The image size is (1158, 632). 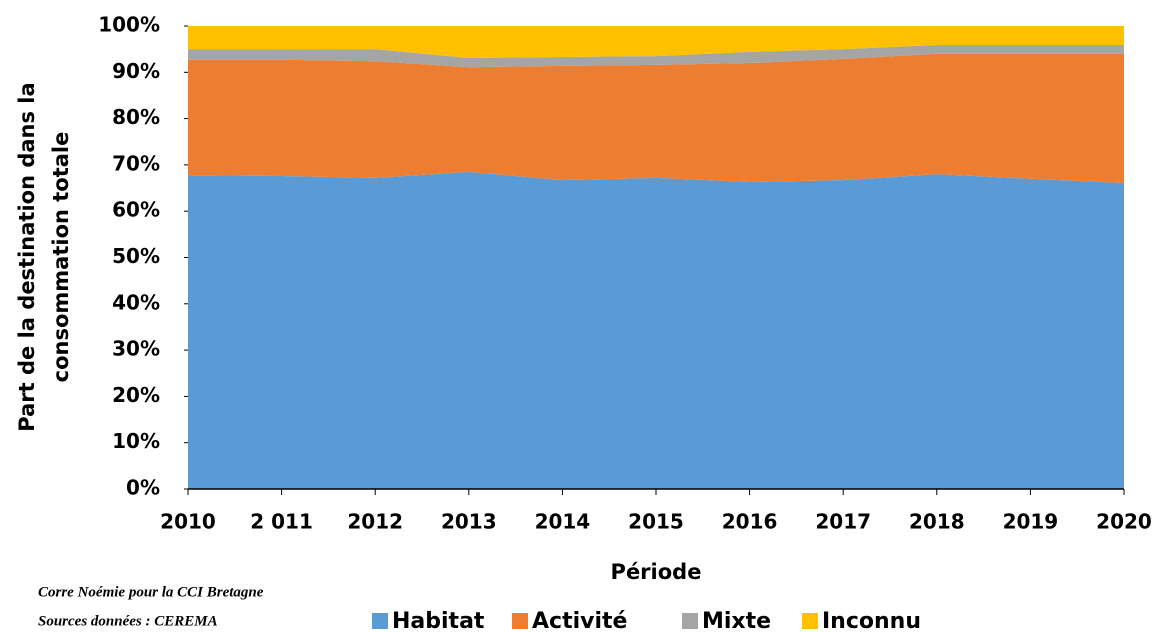 What do you see at coordinates (151, 592) in the screenshot?
I see `note: Corre Noémie pour la CCI Bretagne` at bounding box center [151, 592].